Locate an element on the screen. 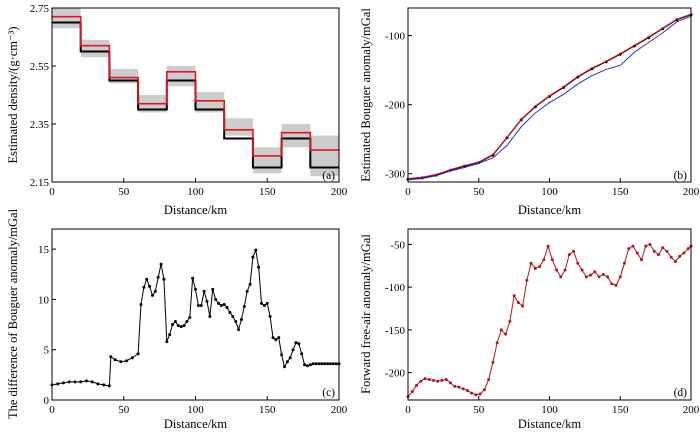 The width and height of the screenshot is (700, 433). y-tick-label: -100 is located at coordinates (395, 37).